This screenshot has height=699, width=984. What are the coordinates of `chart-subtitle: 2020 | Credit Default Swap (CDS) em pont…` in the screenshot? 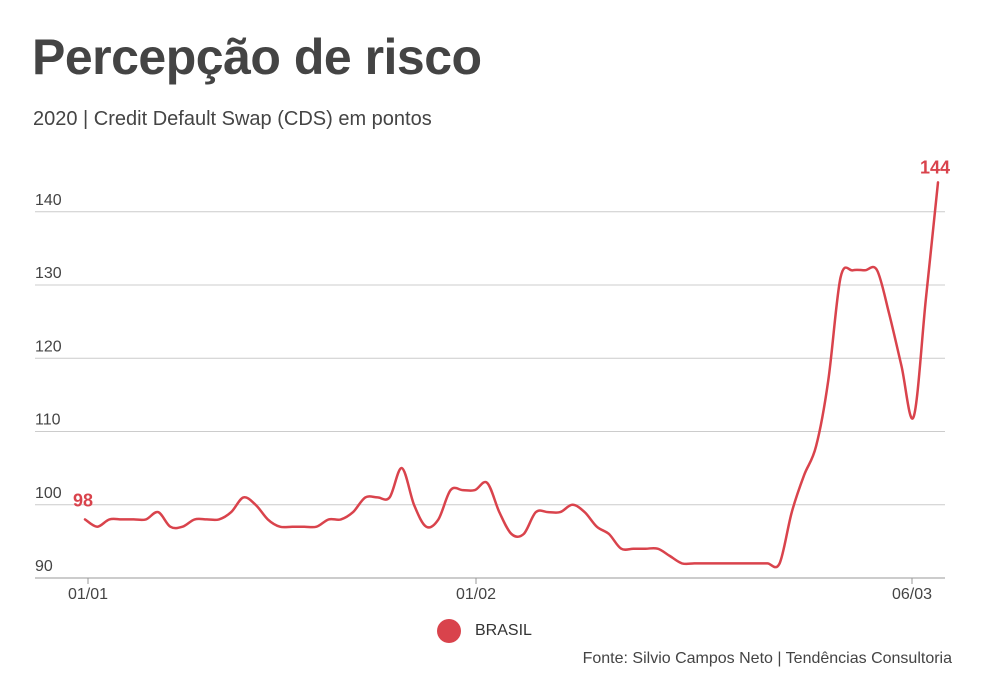 It's located at (232, 119).